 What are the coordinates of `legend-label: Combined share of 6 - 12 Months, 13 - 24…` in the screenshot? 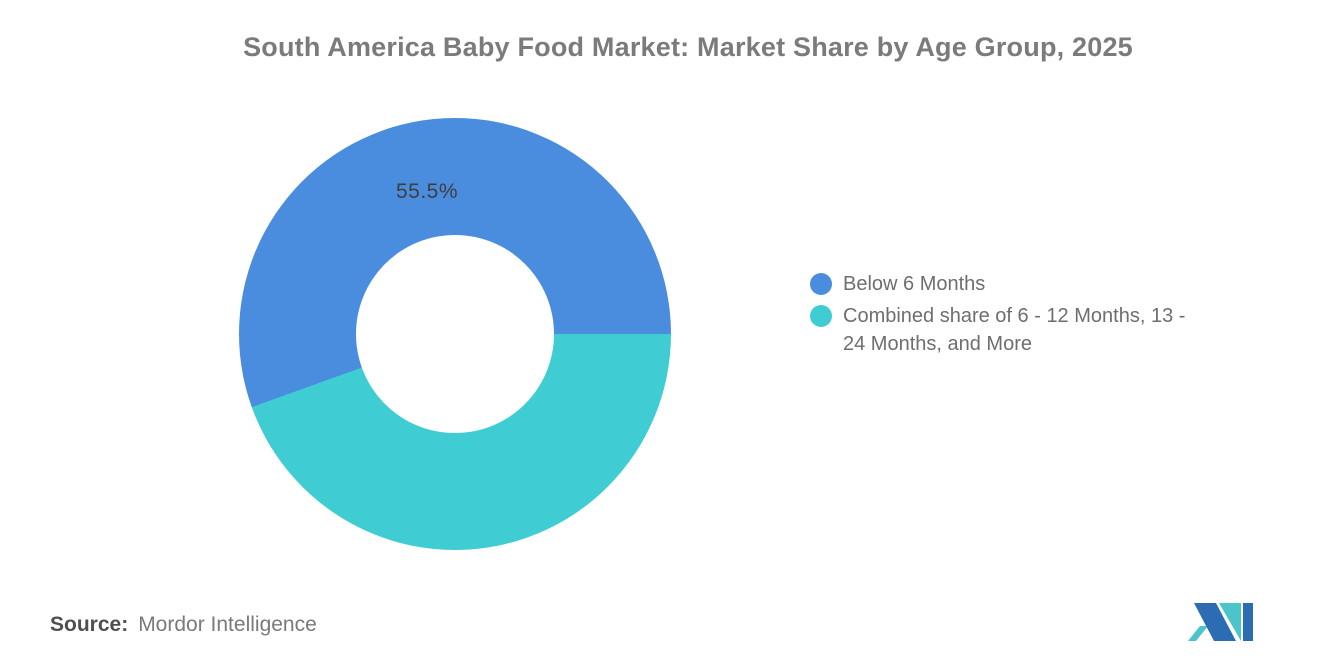 It's located at (1014, 330).